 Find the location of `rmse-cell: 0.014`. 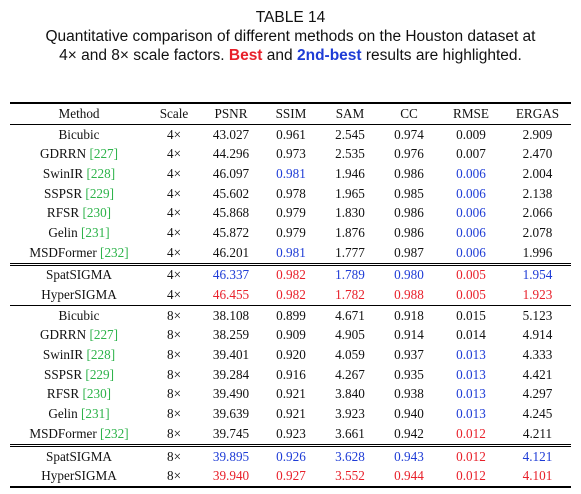

rmse-cell: 0.014 is located at coordinates (471, 335).